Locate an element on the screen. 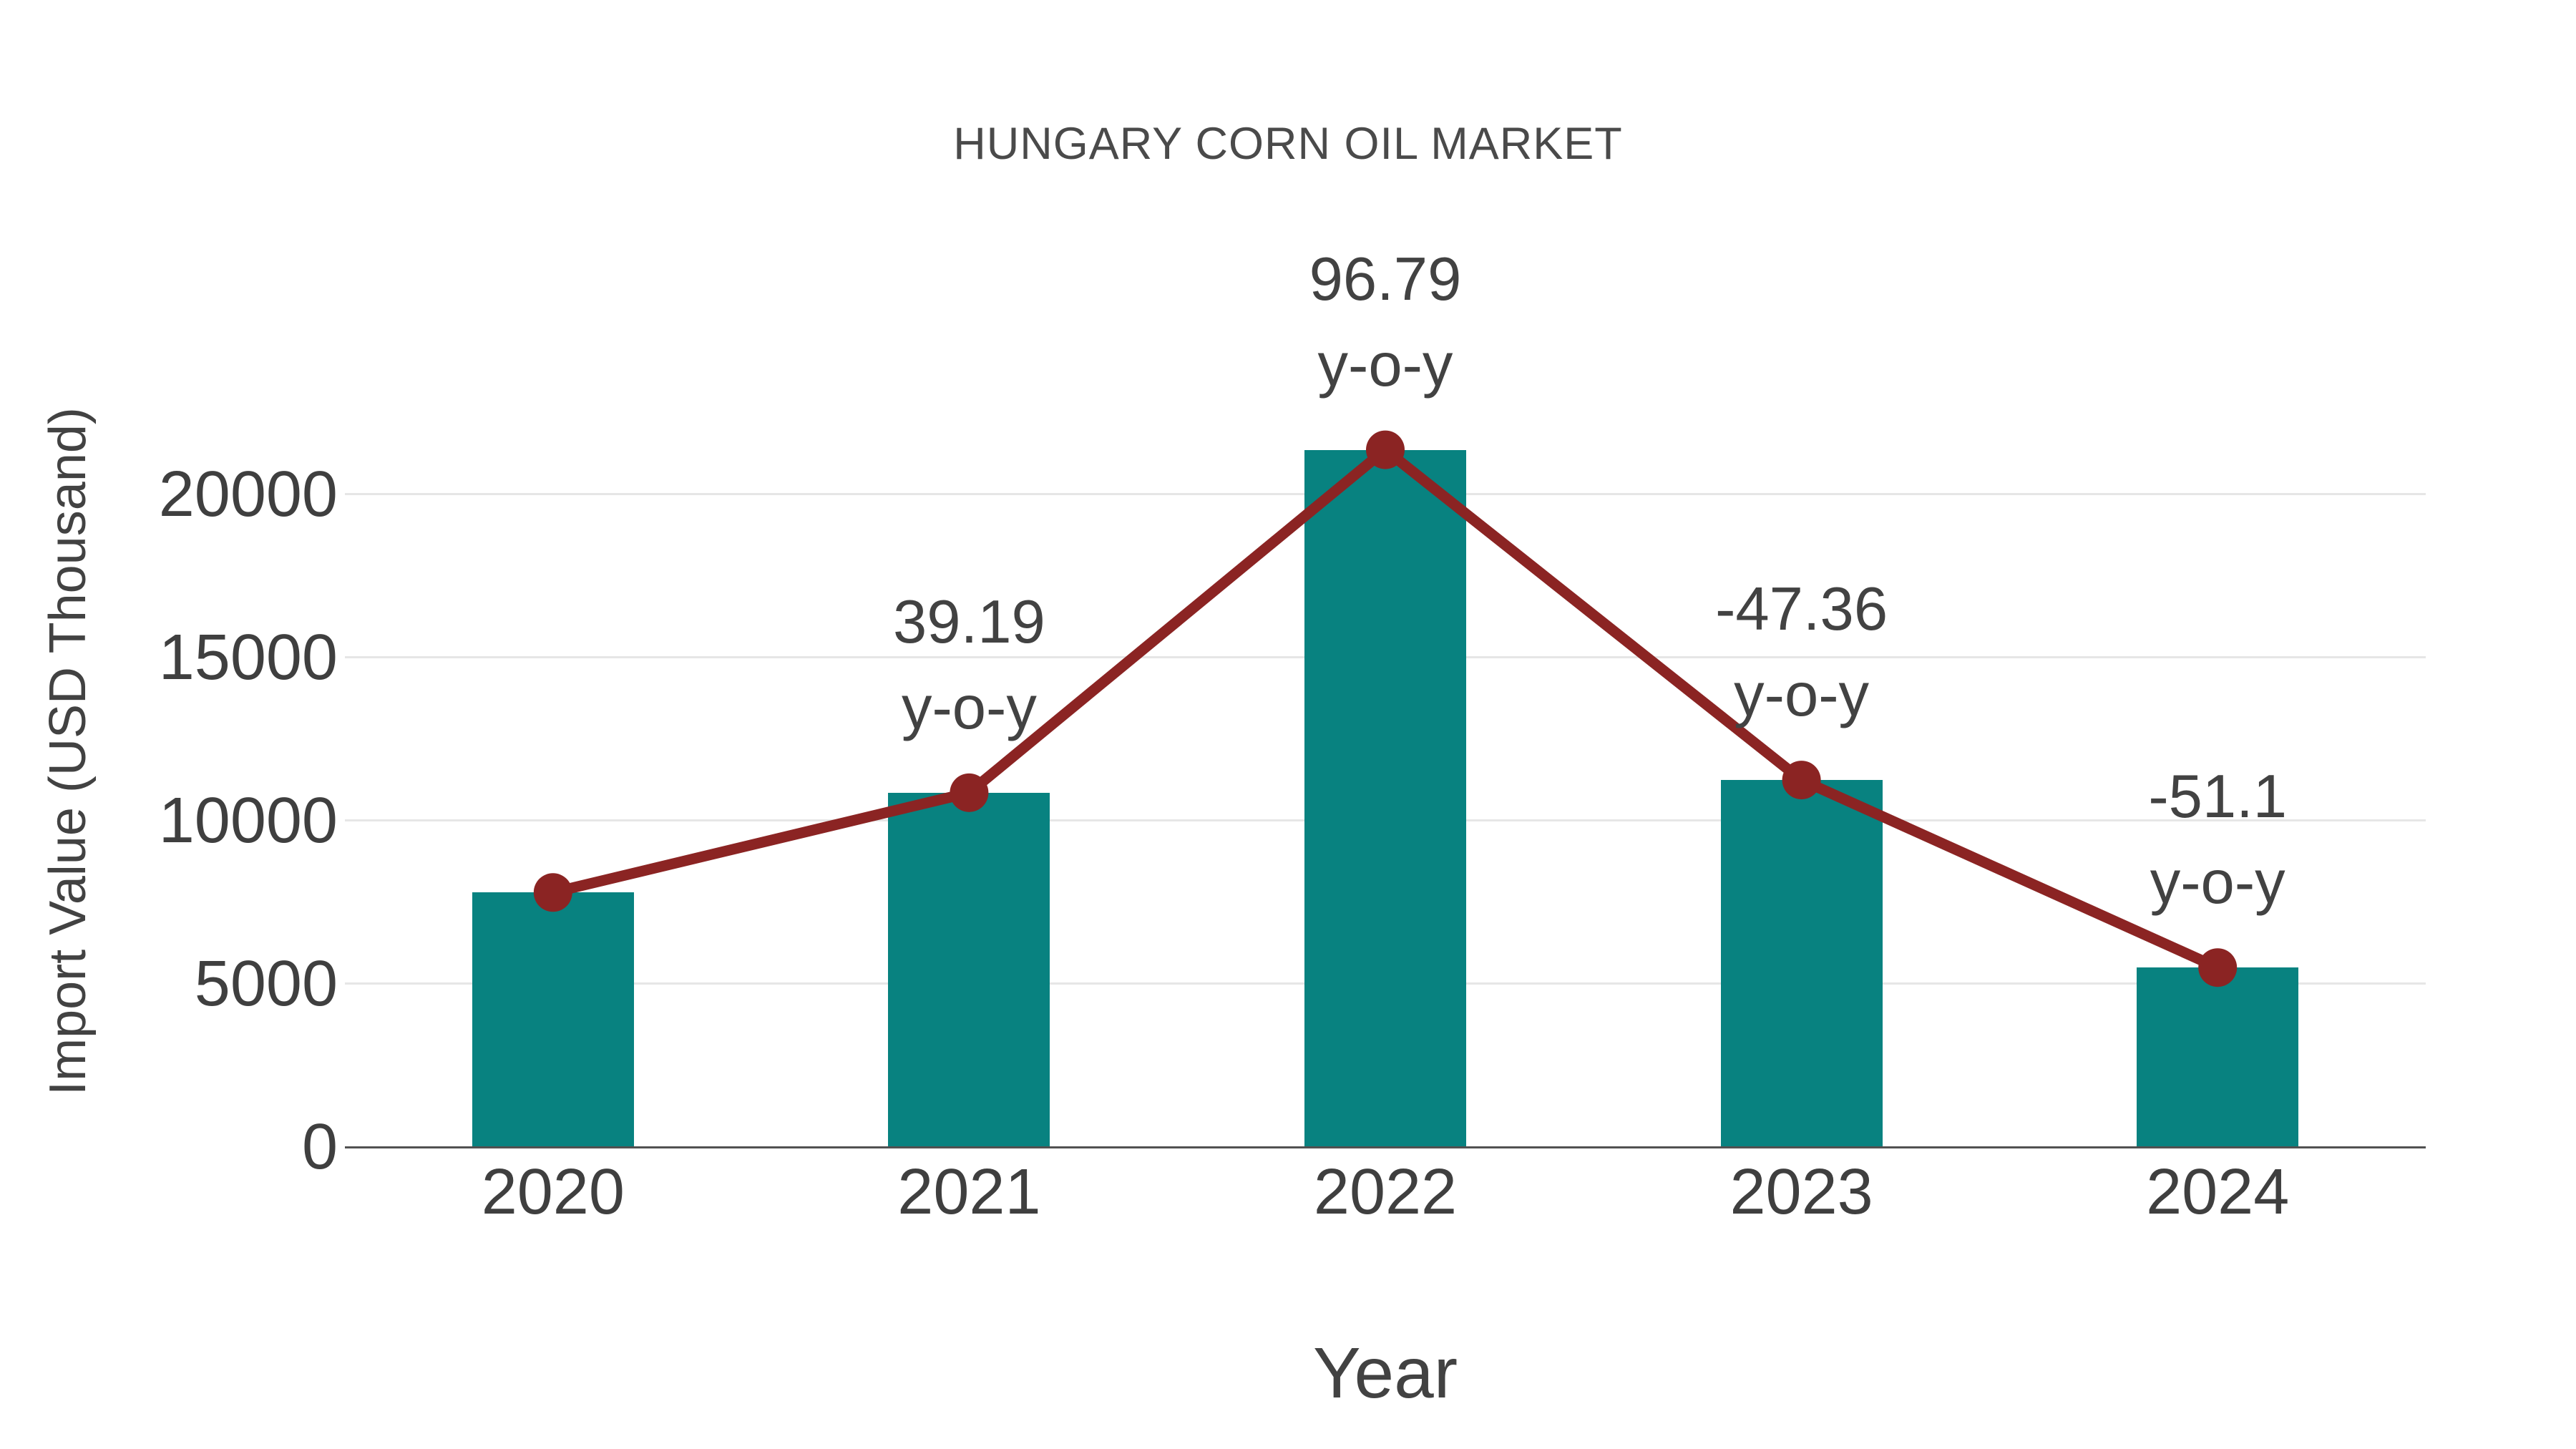  marker-2020 is located at coordinates (552, 892).